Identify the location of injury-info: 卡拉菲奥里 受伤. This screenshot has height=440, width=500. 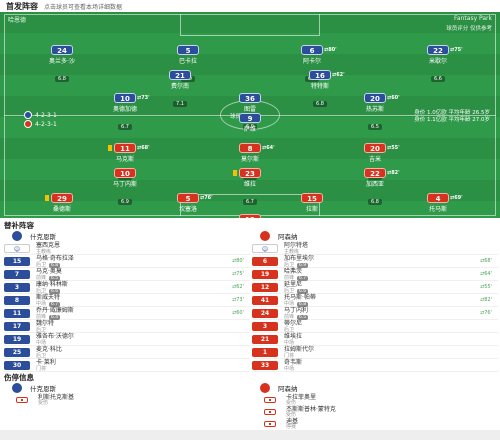
(301, 400).